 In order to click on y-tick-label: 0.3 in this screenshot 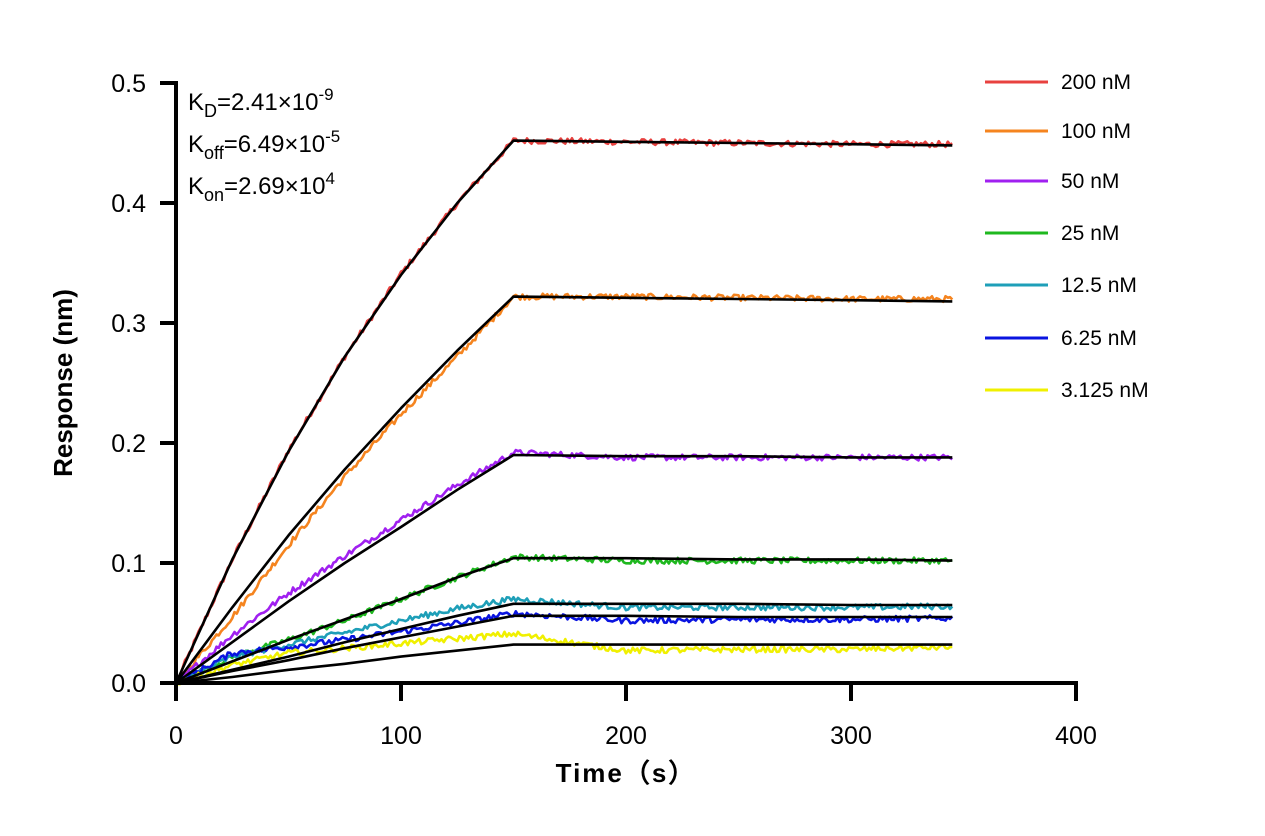, I will do `click(128, 324)`.